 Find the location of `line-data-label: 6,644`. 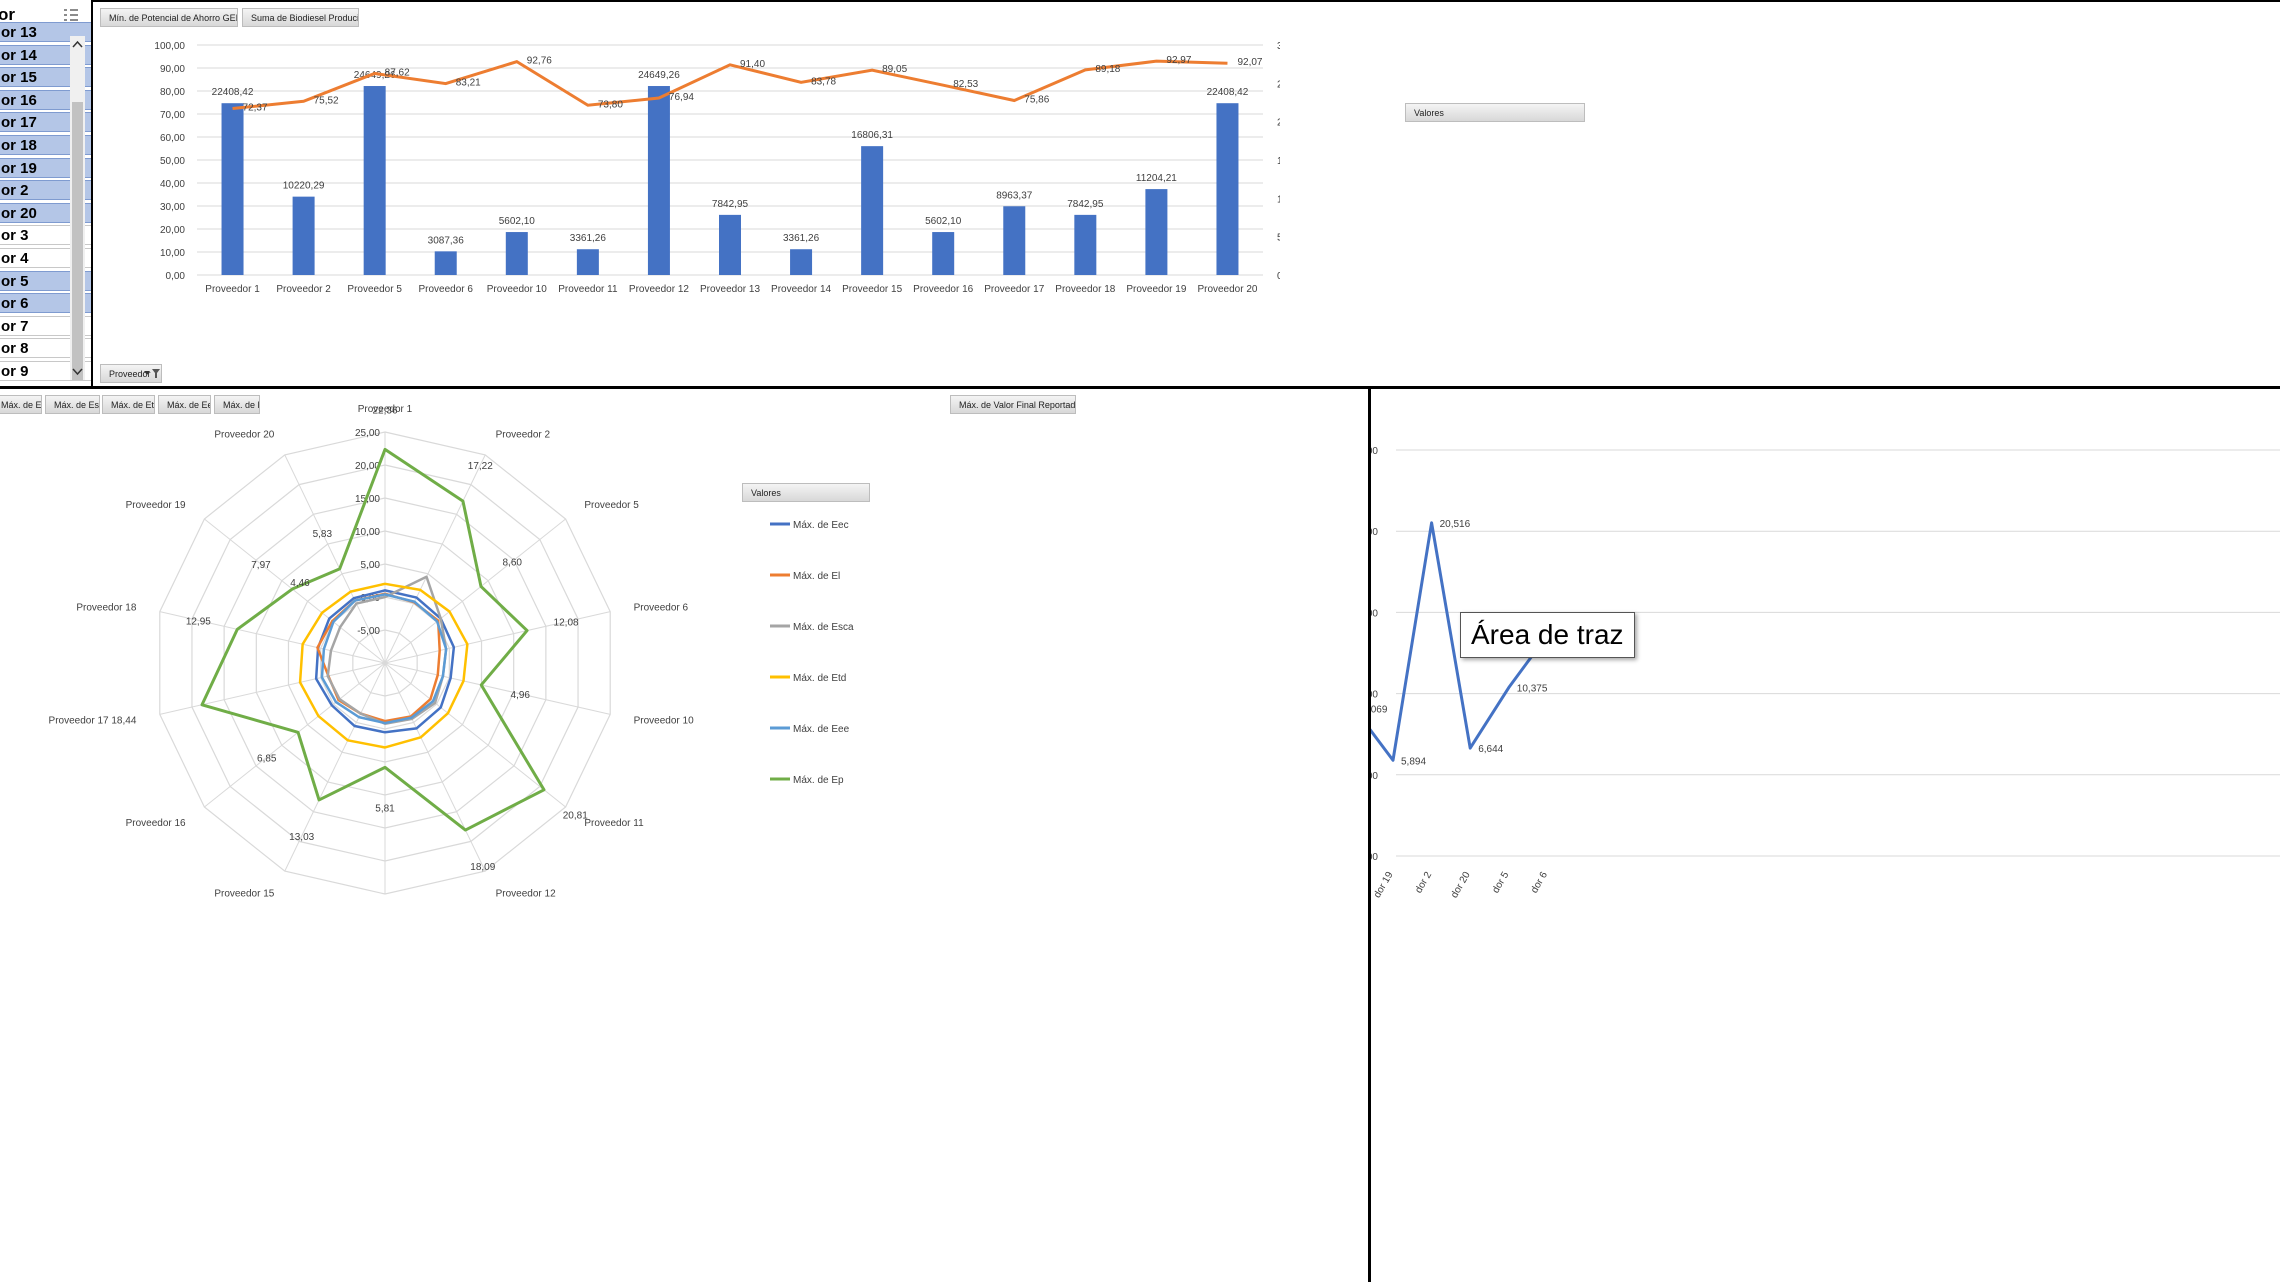

line-data-label: 6,644 is located at coordinates (1490, 749).